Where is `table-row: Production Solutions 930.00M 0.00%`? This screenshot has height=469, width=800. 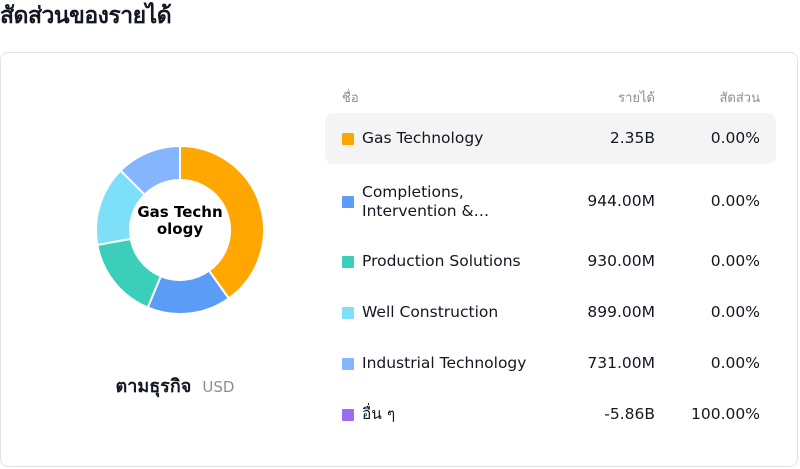 table-row: Production Solutions 930.00M 0.00% is located at coordinates (550, 261).